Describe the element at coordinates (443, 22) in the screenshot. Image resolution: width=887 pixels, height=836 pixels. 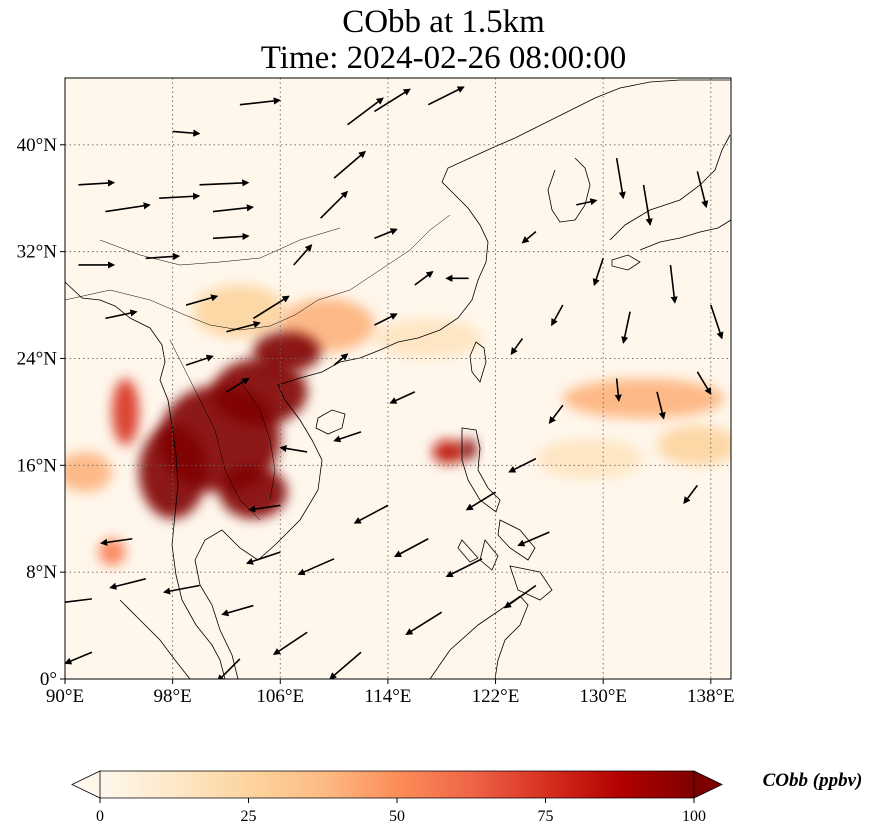
I see `map-title: CObb at 1.5km` at that location.